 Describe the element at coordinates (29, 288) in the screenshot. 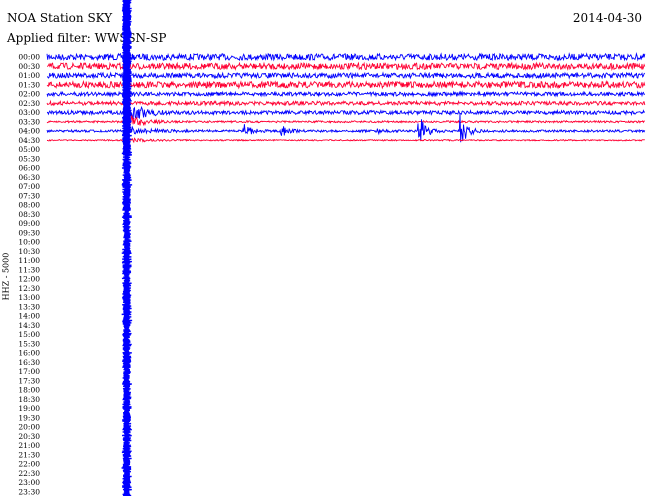

I see `row-label: 12:30` at that location.